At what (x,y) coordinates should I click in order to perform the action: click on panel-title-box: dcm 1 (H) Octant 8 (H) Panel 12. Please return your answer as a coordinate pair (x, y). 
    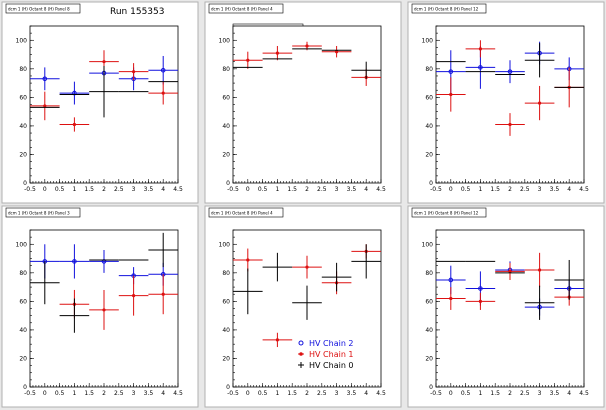
    Looking at the image, I should click on (449, 212).